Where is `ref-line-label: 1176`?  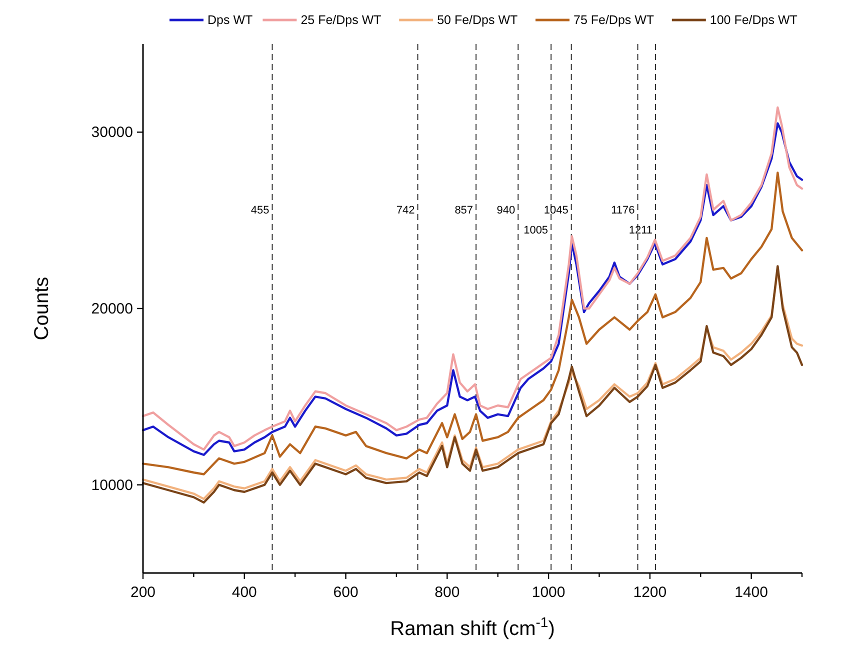
ref-line-label: 1176 is located at coordinates (623, 210).